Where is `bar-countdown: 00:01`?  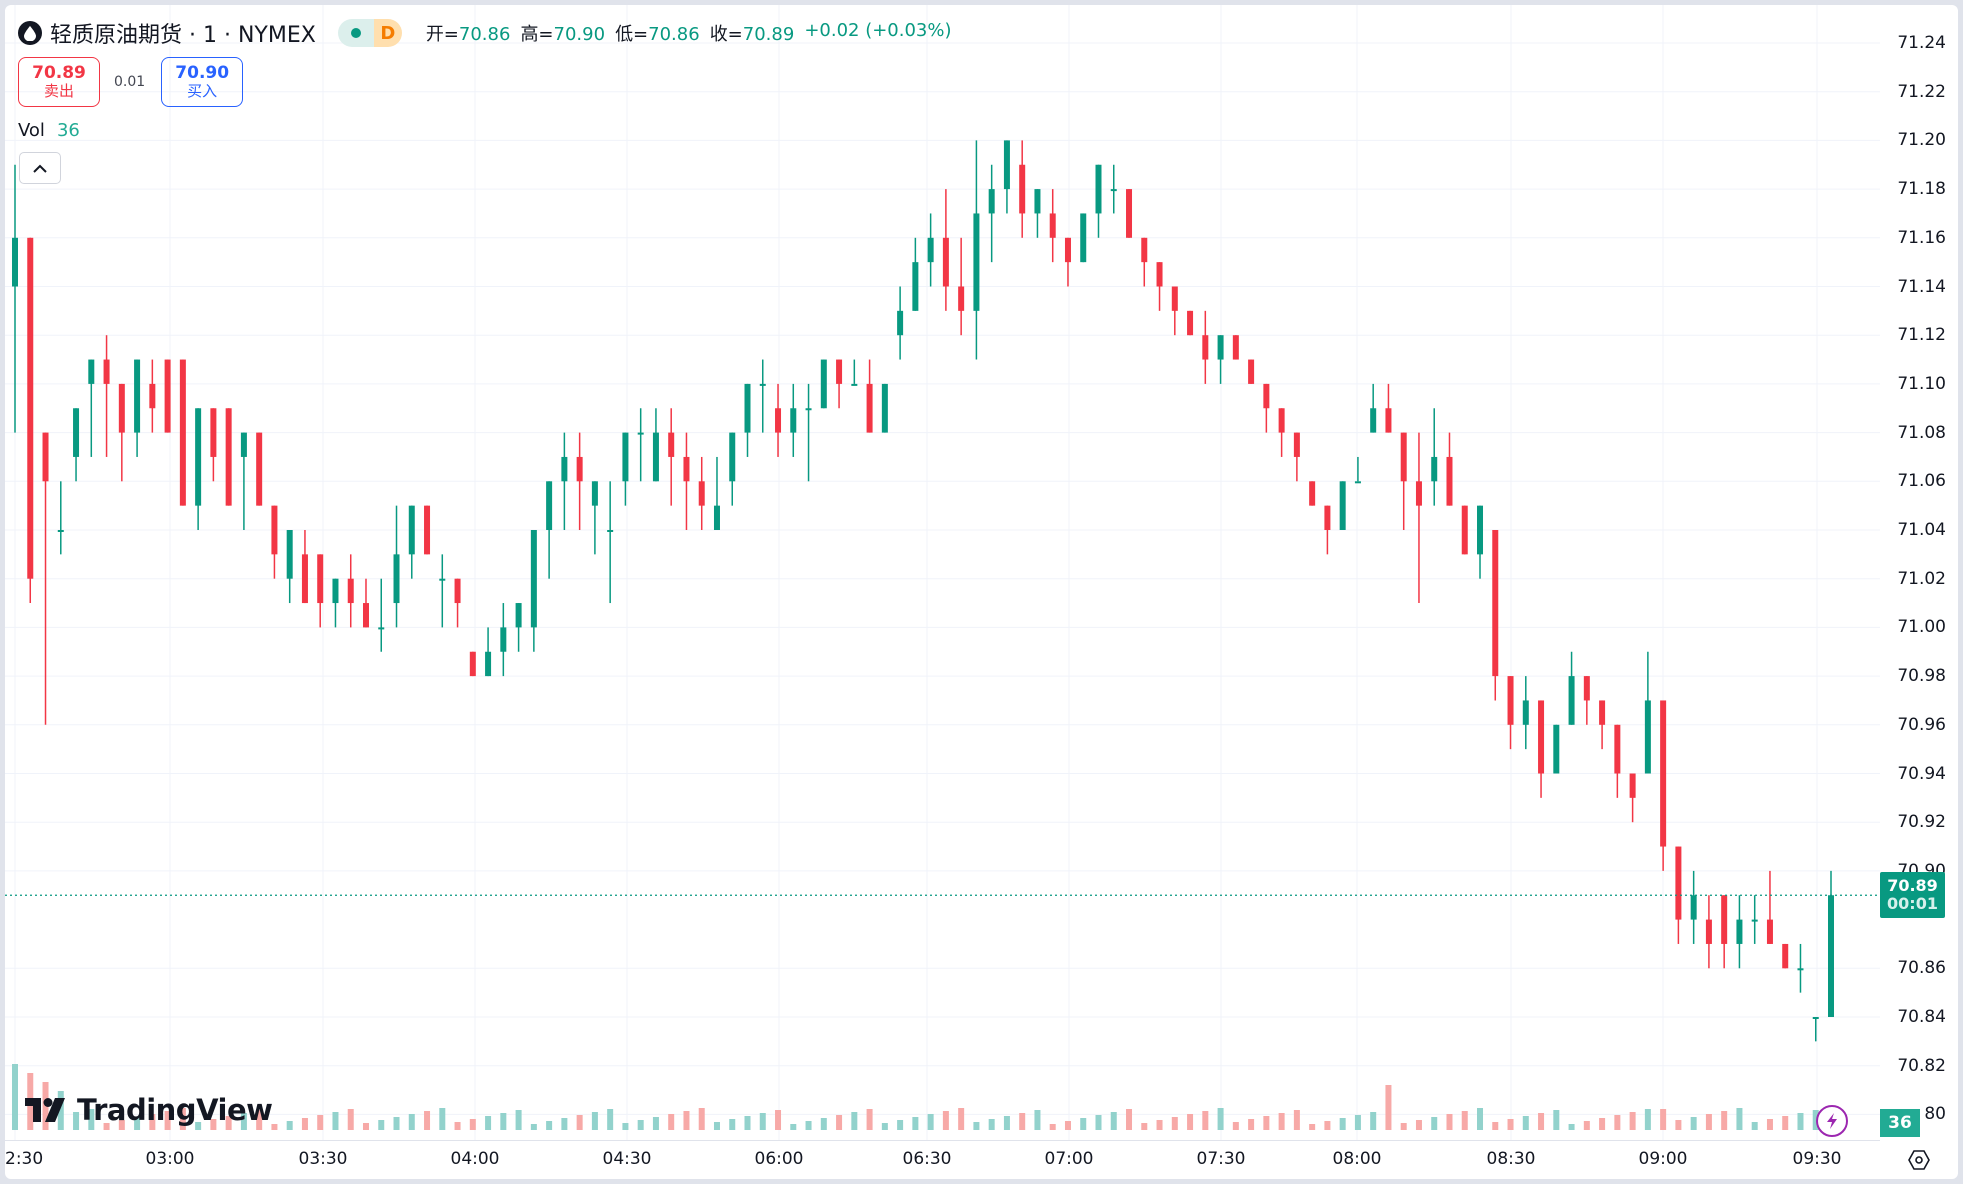 bar-countdown: 00:01 is located at coordinates (1912, 904).